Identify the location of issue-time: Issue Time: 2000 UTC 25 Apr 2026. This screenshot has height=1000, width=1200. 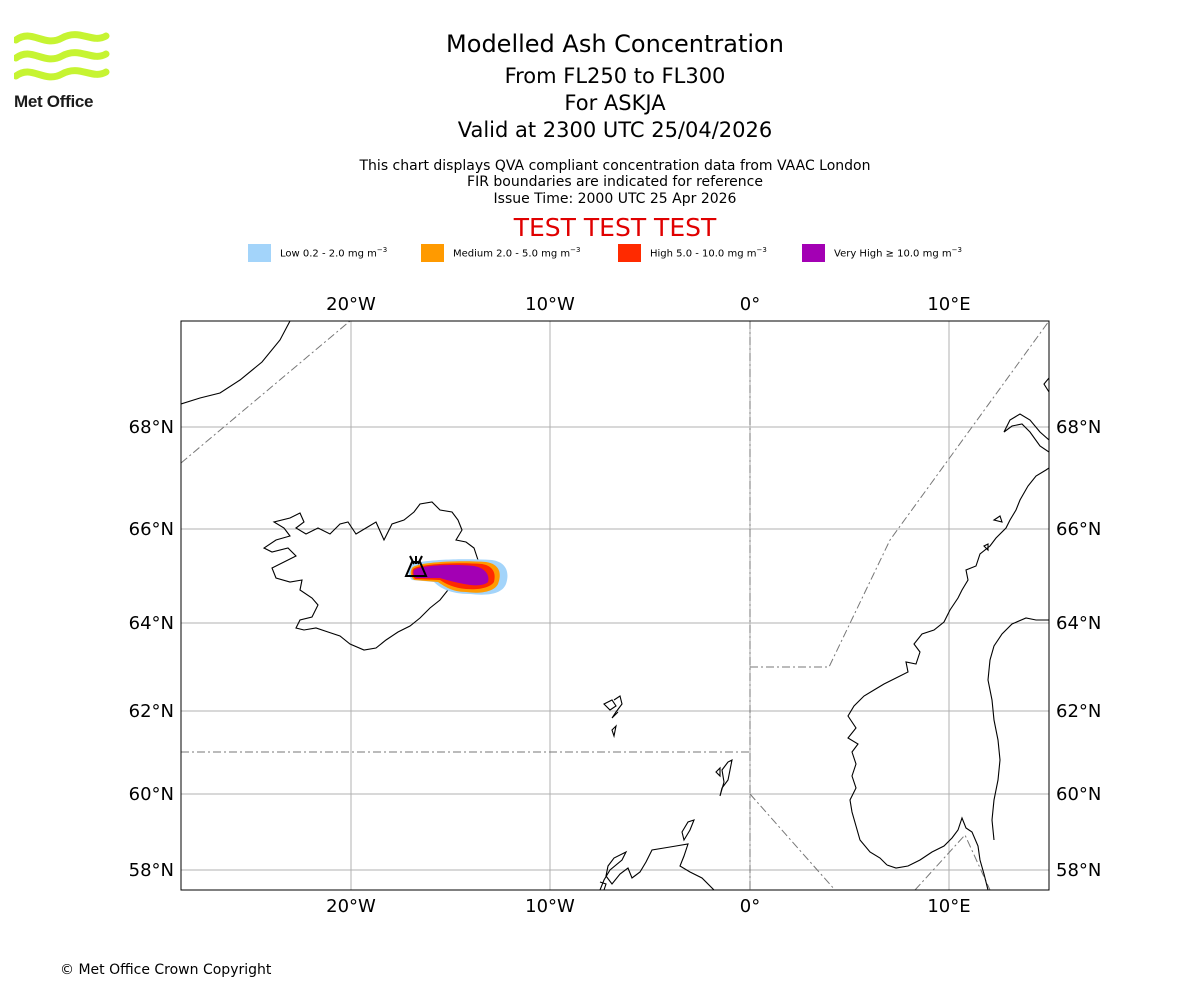
(615, 199).